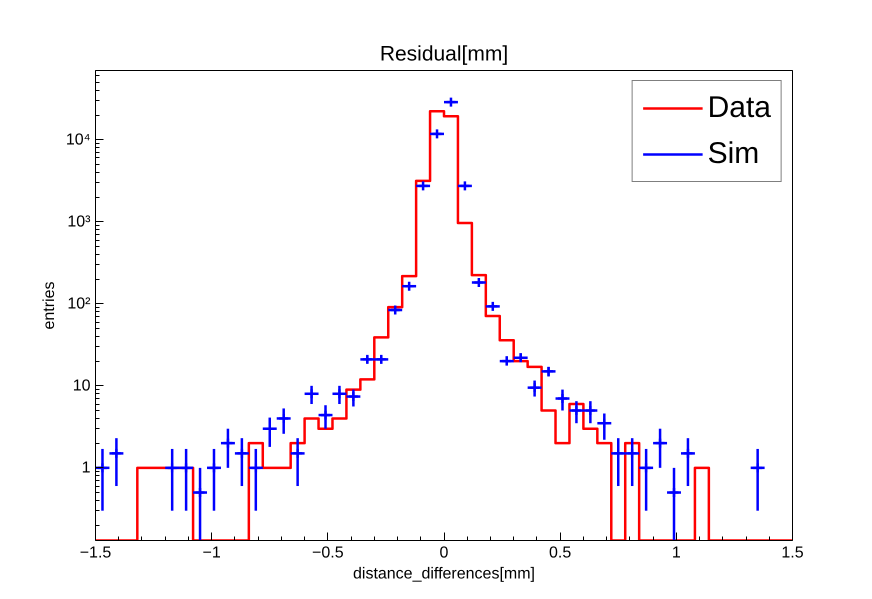  What do you see at coordinates (86, 467) in the screenshot?
I see `y-tick-label: 1` at bounding box center [86, 467].